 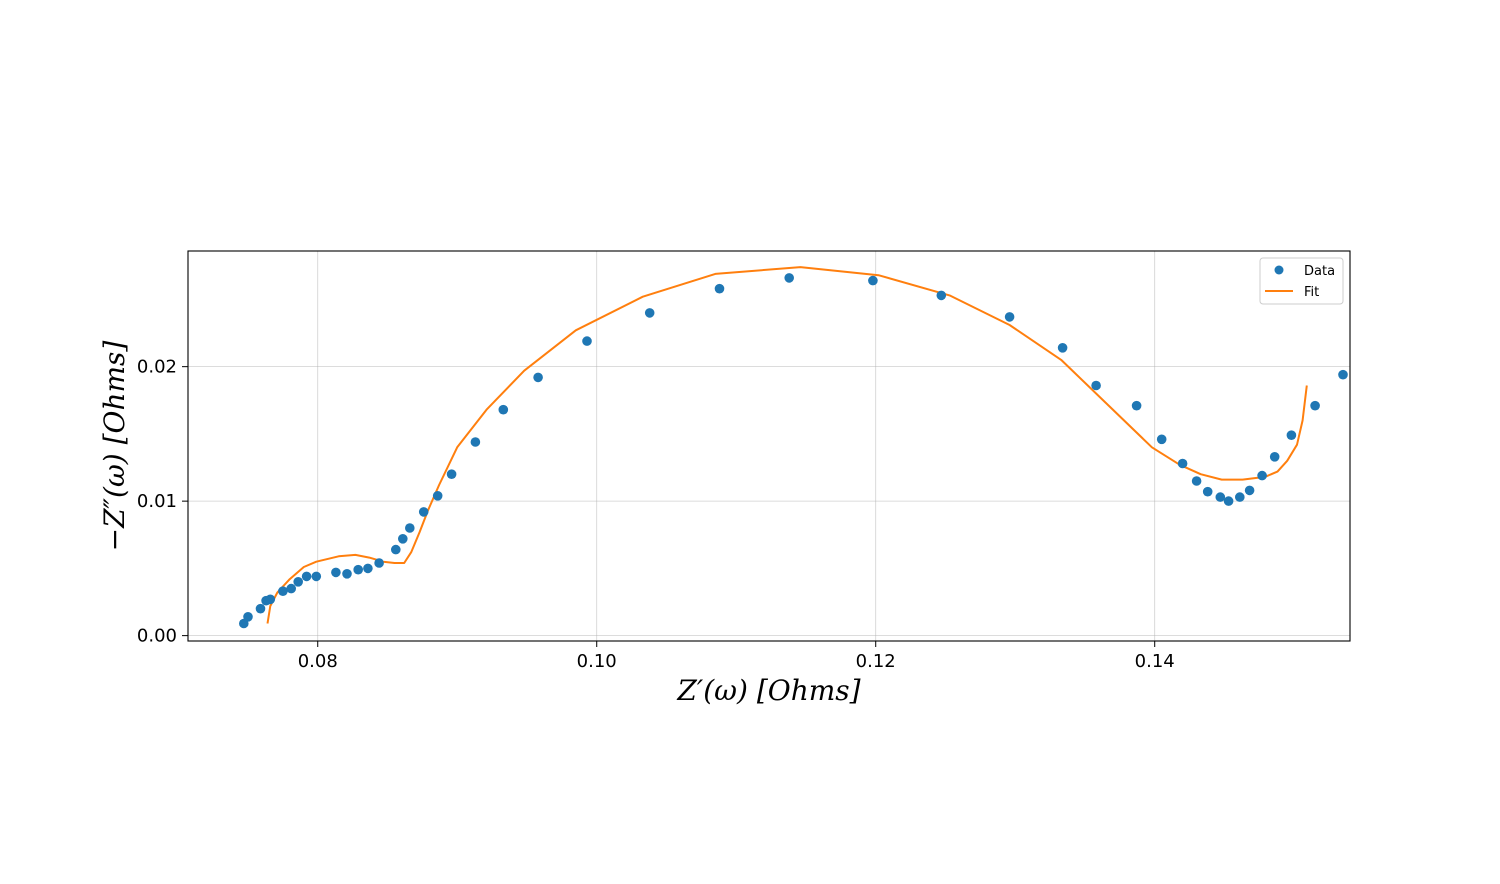 What do you see at coordinates (157, 367) in the screenshot?
I see `y-tick-label: 0.02` at bounding box center [157, 367].